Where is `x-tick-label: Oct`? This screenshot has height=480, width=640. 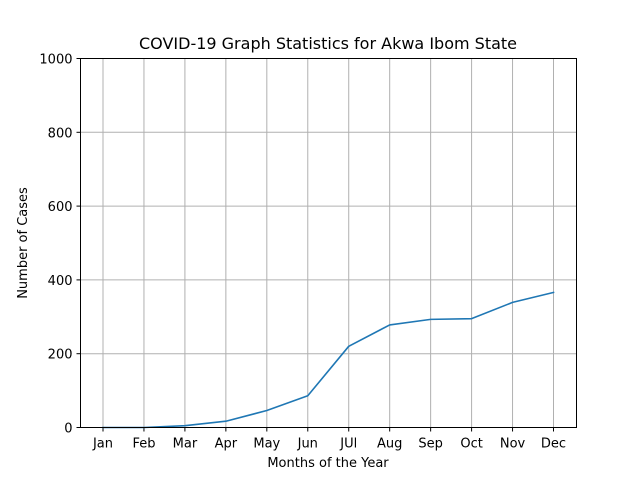 x-tick-label: Oct is located at coordinates (471, 444).